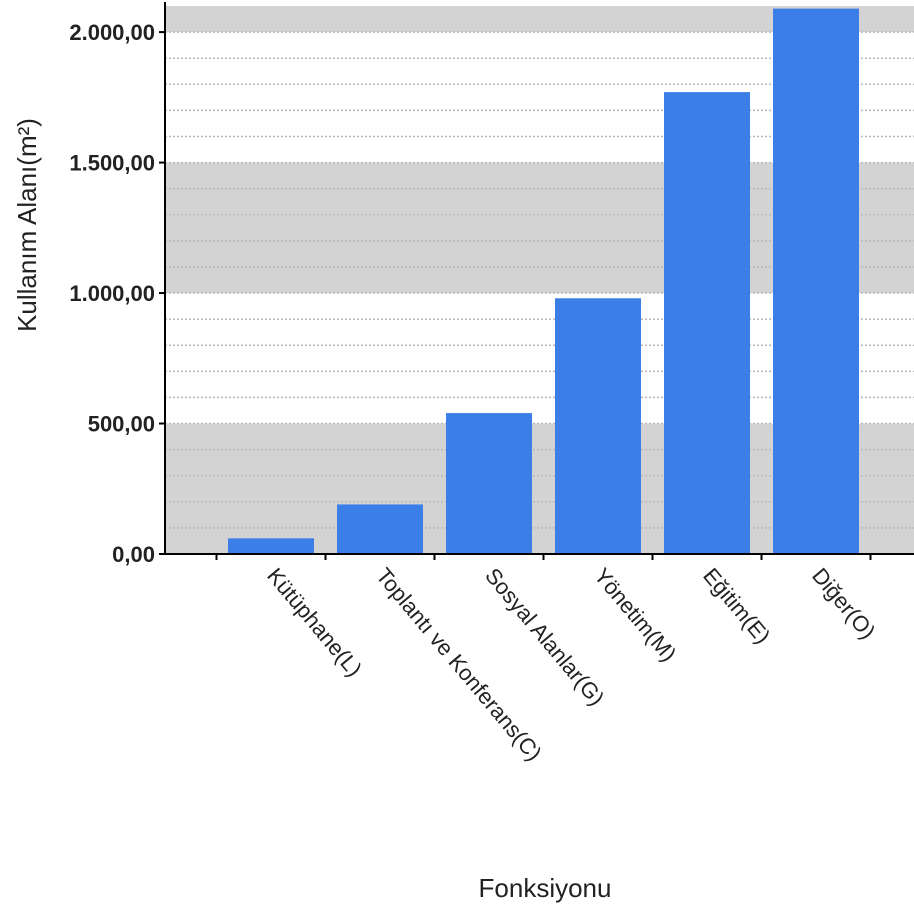 The width and height of the screenshot is (914, 914). I want to click on y-axis-title: Kullanım Alanı(m²), so click(27, 225).